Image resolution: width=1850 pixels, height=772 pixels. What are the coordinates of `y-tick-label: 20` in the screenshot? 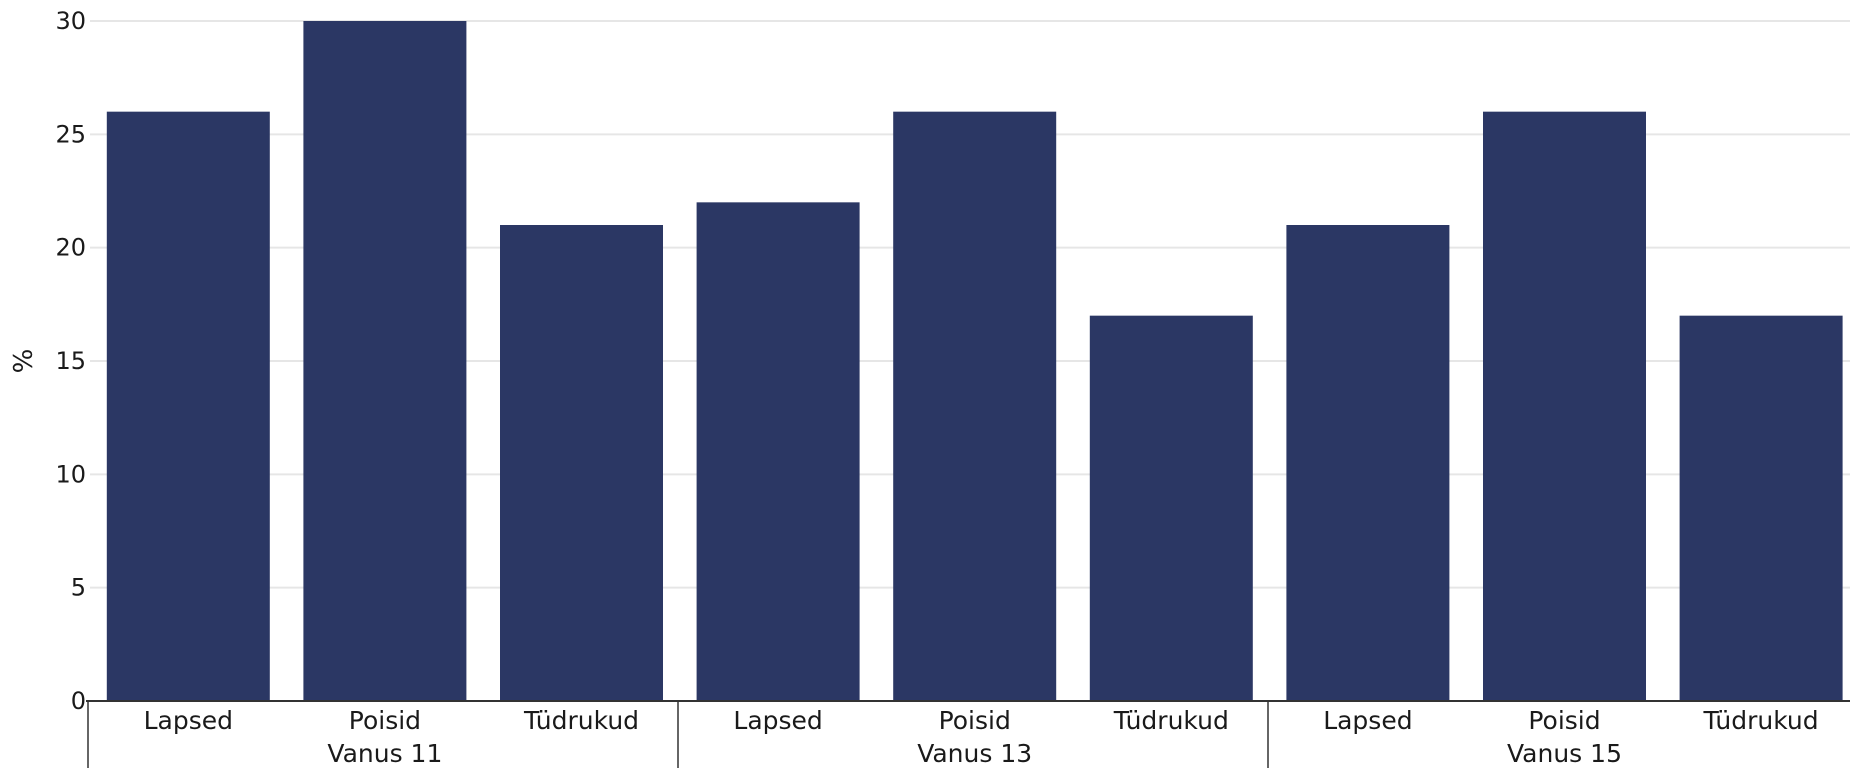 It's located at (70, 248).